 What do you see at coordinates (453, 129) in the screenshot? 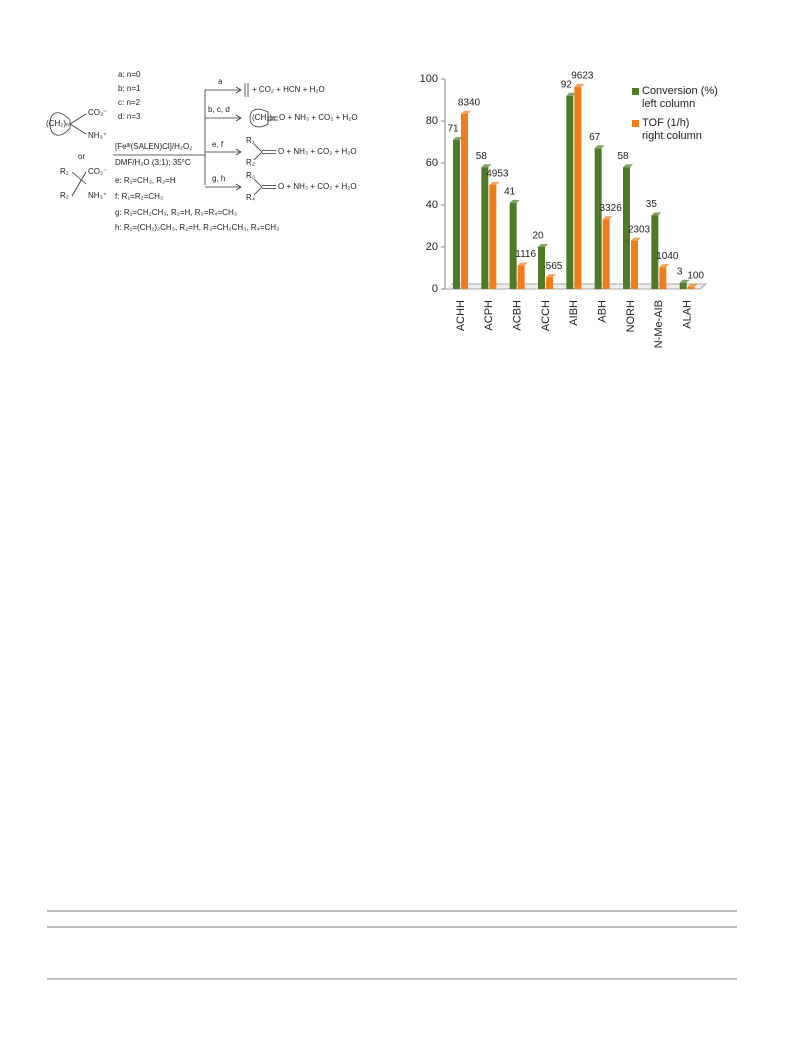
I see `value-label: 71` at bounding box center [453, 129].